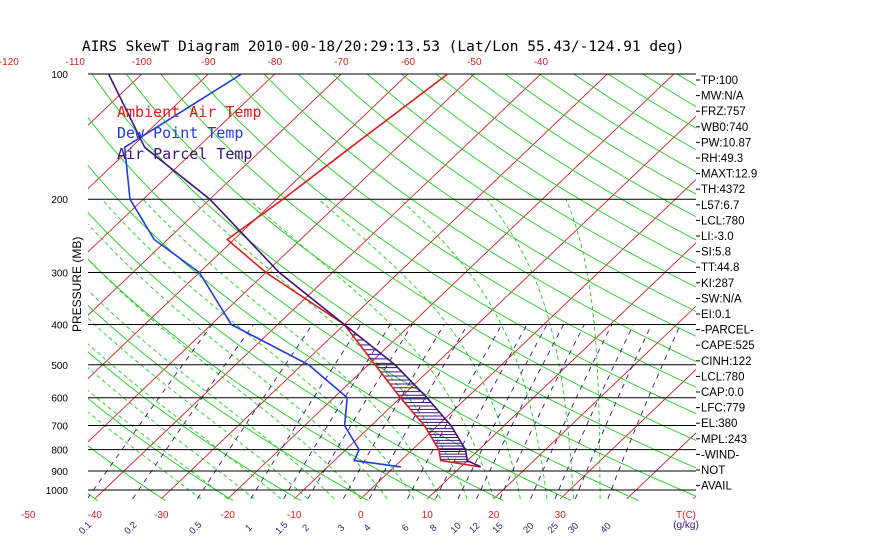  What do you see at coordinates (409, 396) in the screenshot?
I see `cape-hatch` at bounding box center [409, 396].